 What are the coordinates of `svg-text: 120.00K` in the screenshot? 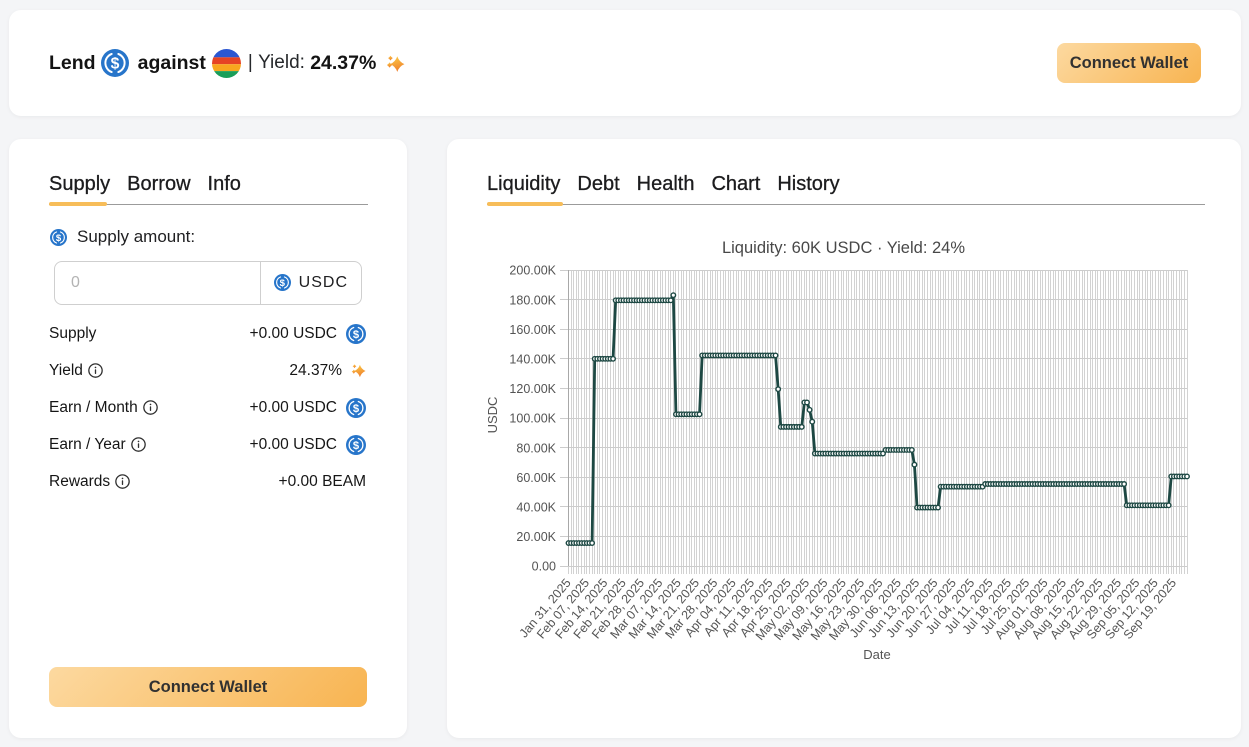 It's located at (532, 389).